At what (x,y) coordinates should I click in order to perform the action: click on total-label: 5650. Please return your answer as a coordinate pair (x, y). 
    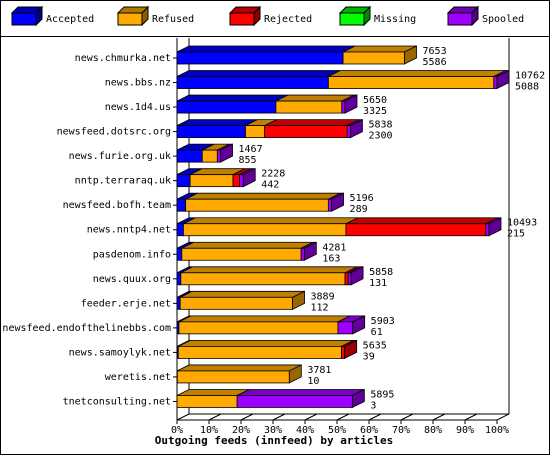
    Looking at the image, I should click on (375, 100).